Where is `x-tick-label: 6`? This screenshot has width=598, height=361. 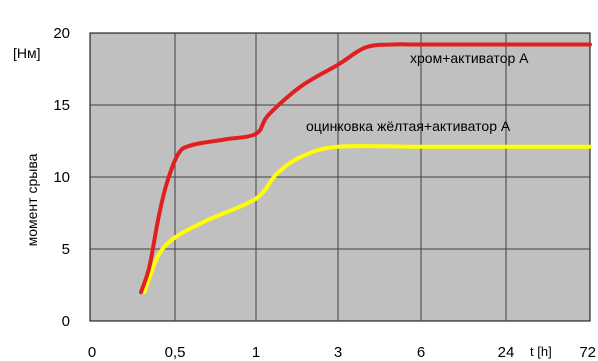
x-tick-label: 6 is located at coordinates (421, 352).